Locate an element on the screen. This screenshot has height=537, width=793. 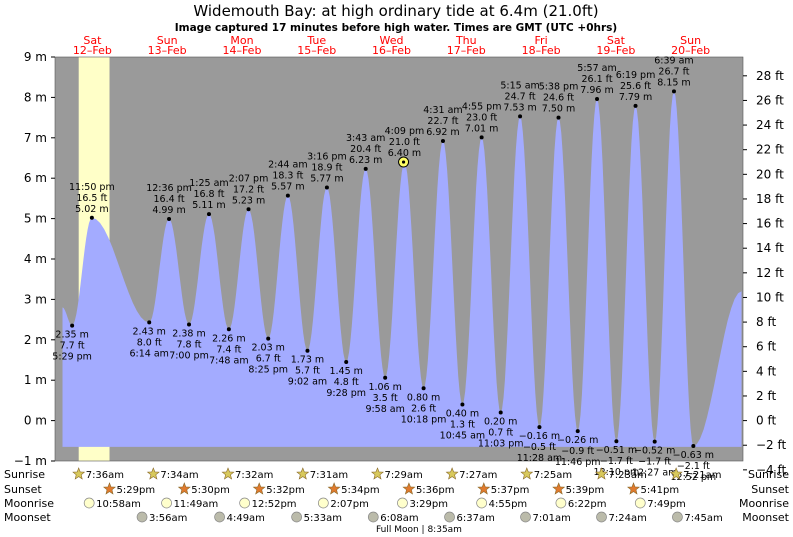
sunset-time: 5:37pm is located at coordinates (510, 490).